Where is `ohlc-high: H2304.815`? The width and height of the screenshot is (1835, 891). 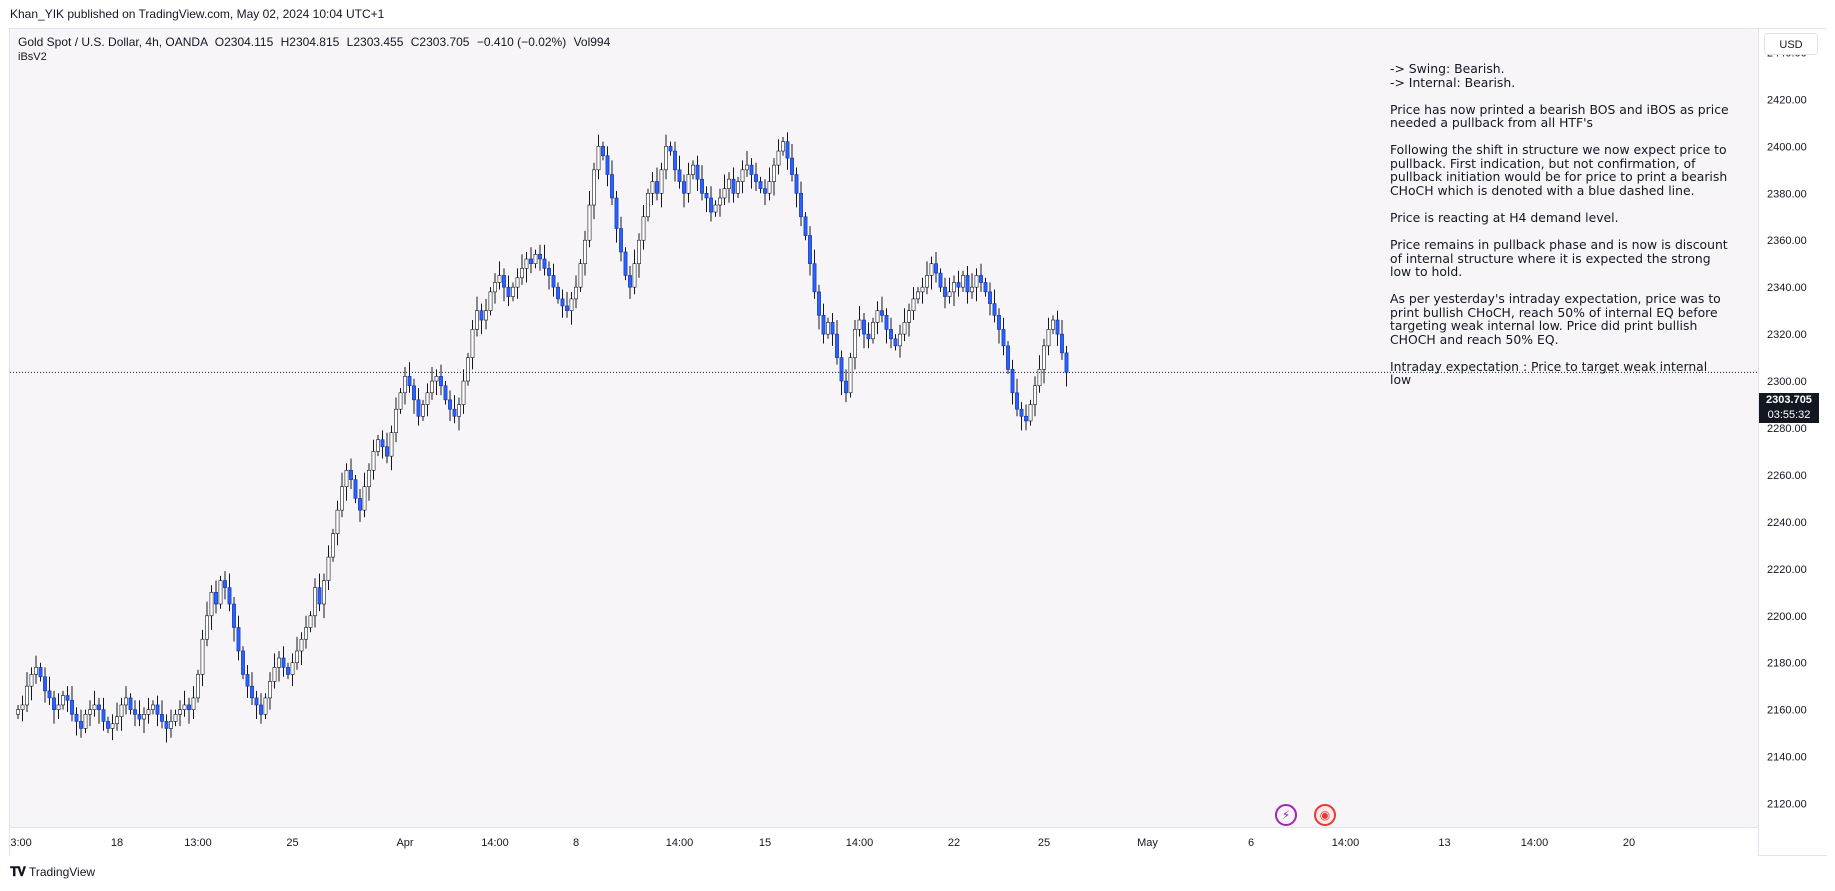 ohlc-high: H2304.815 is located at coordinates (310, 42).